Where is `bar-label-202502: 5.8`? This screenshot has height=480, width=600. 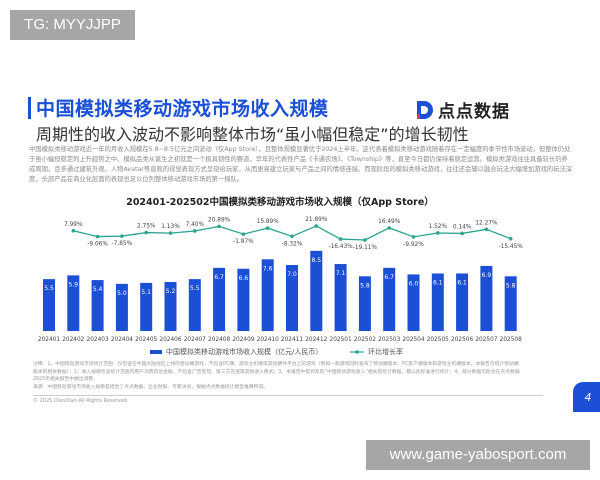
bar-label-202502: 5.8 is located at coordinates (365, 285).